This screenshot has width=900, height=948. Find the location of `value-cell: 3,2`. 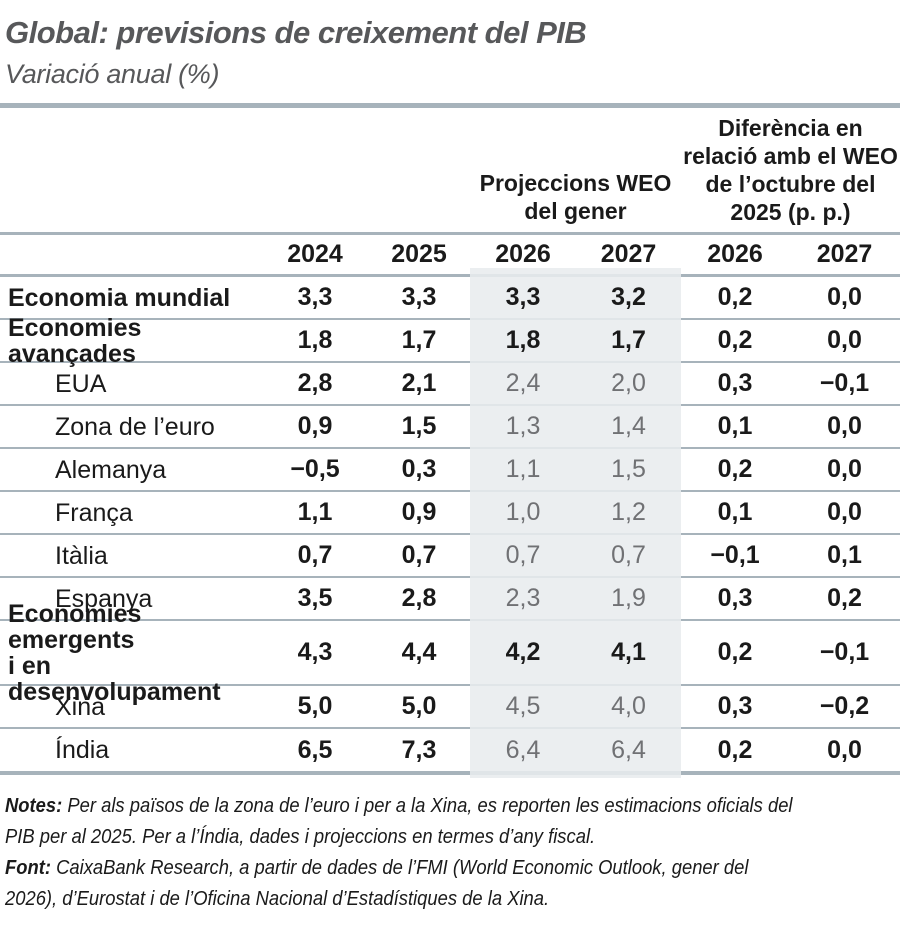

value-cell: 3,2 is located at coordinates (628, 297).